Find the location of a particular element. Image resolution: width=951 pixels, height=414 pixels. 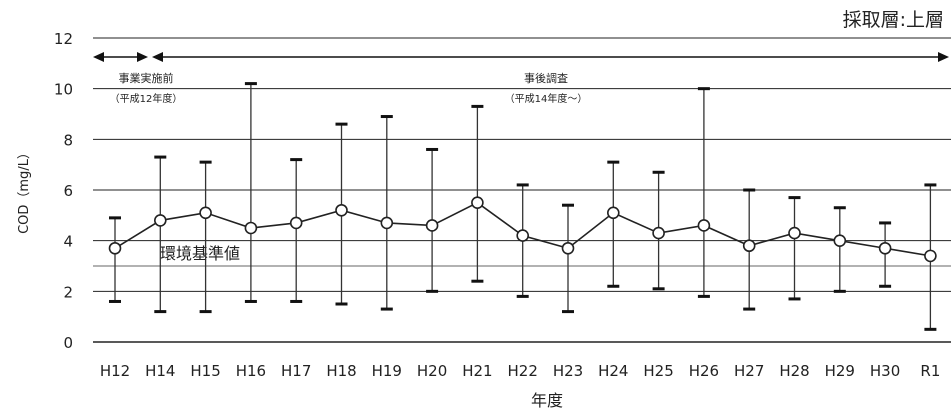

x-tick-label: H25 is located at coordinates (658, 371).